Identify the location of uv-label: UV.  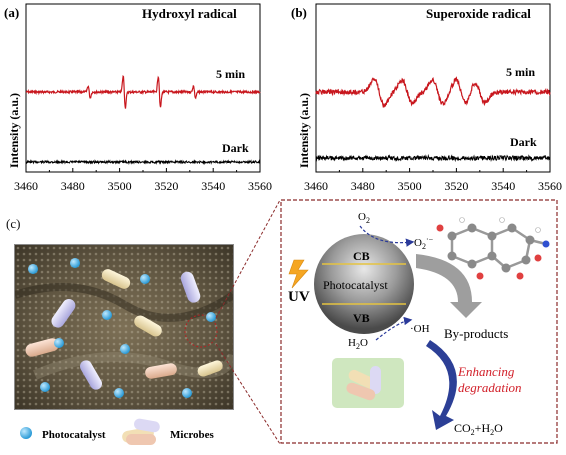
(299, 297).